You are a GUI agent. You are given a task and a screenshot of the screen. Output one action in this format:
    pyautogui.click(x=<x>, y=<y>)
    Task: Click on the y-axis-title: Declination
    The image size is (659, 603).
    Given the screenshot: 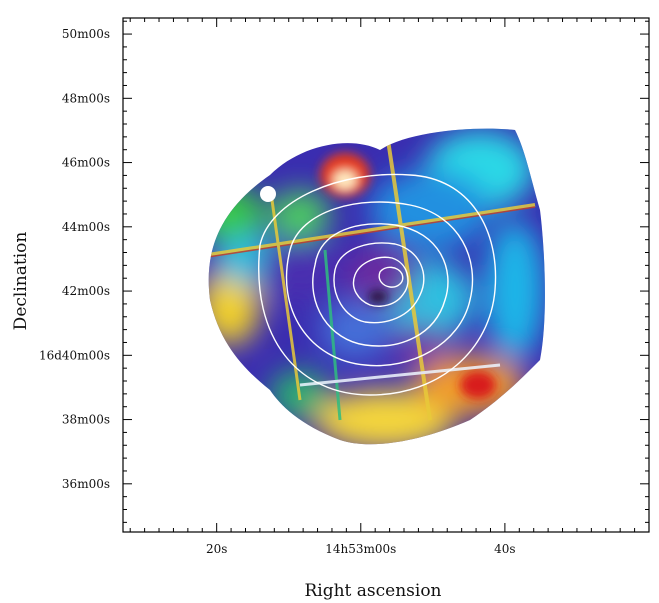 What is the action you would take?
    pyautogui.click(x=21, y=281)
    